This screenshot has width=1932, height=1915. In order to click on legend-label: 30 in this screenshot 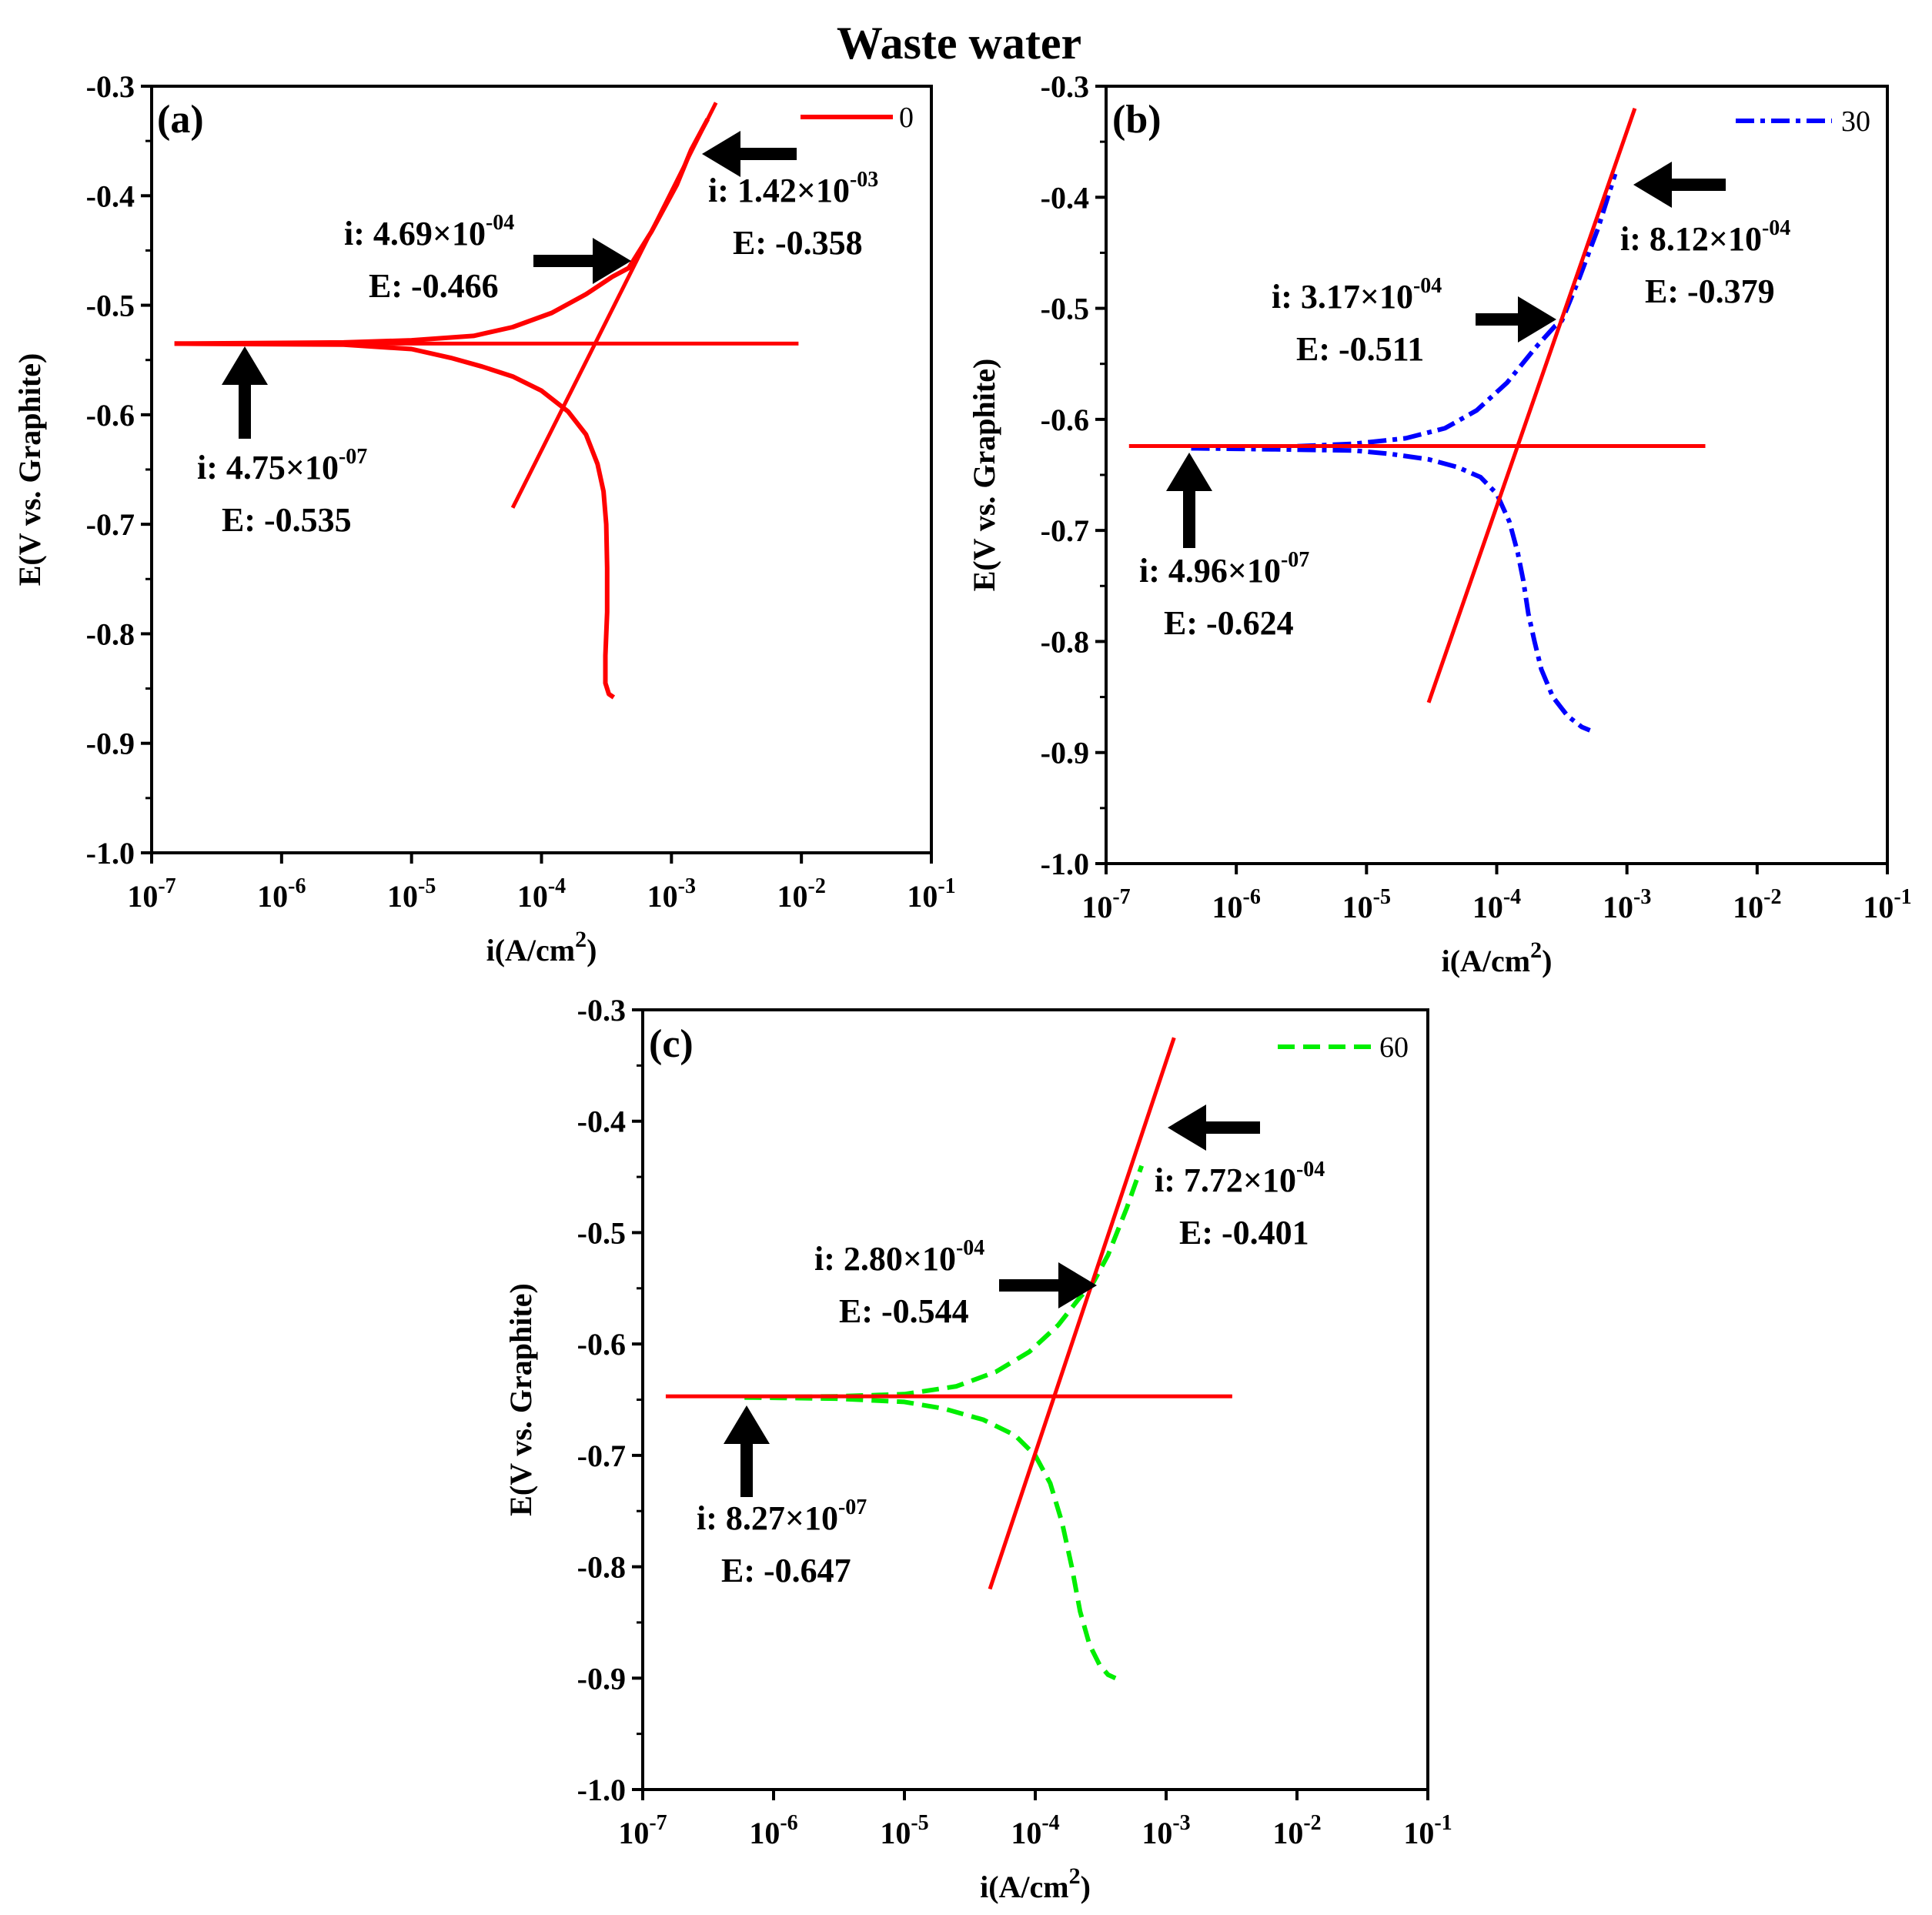, I will do `click(1855, 121)`.